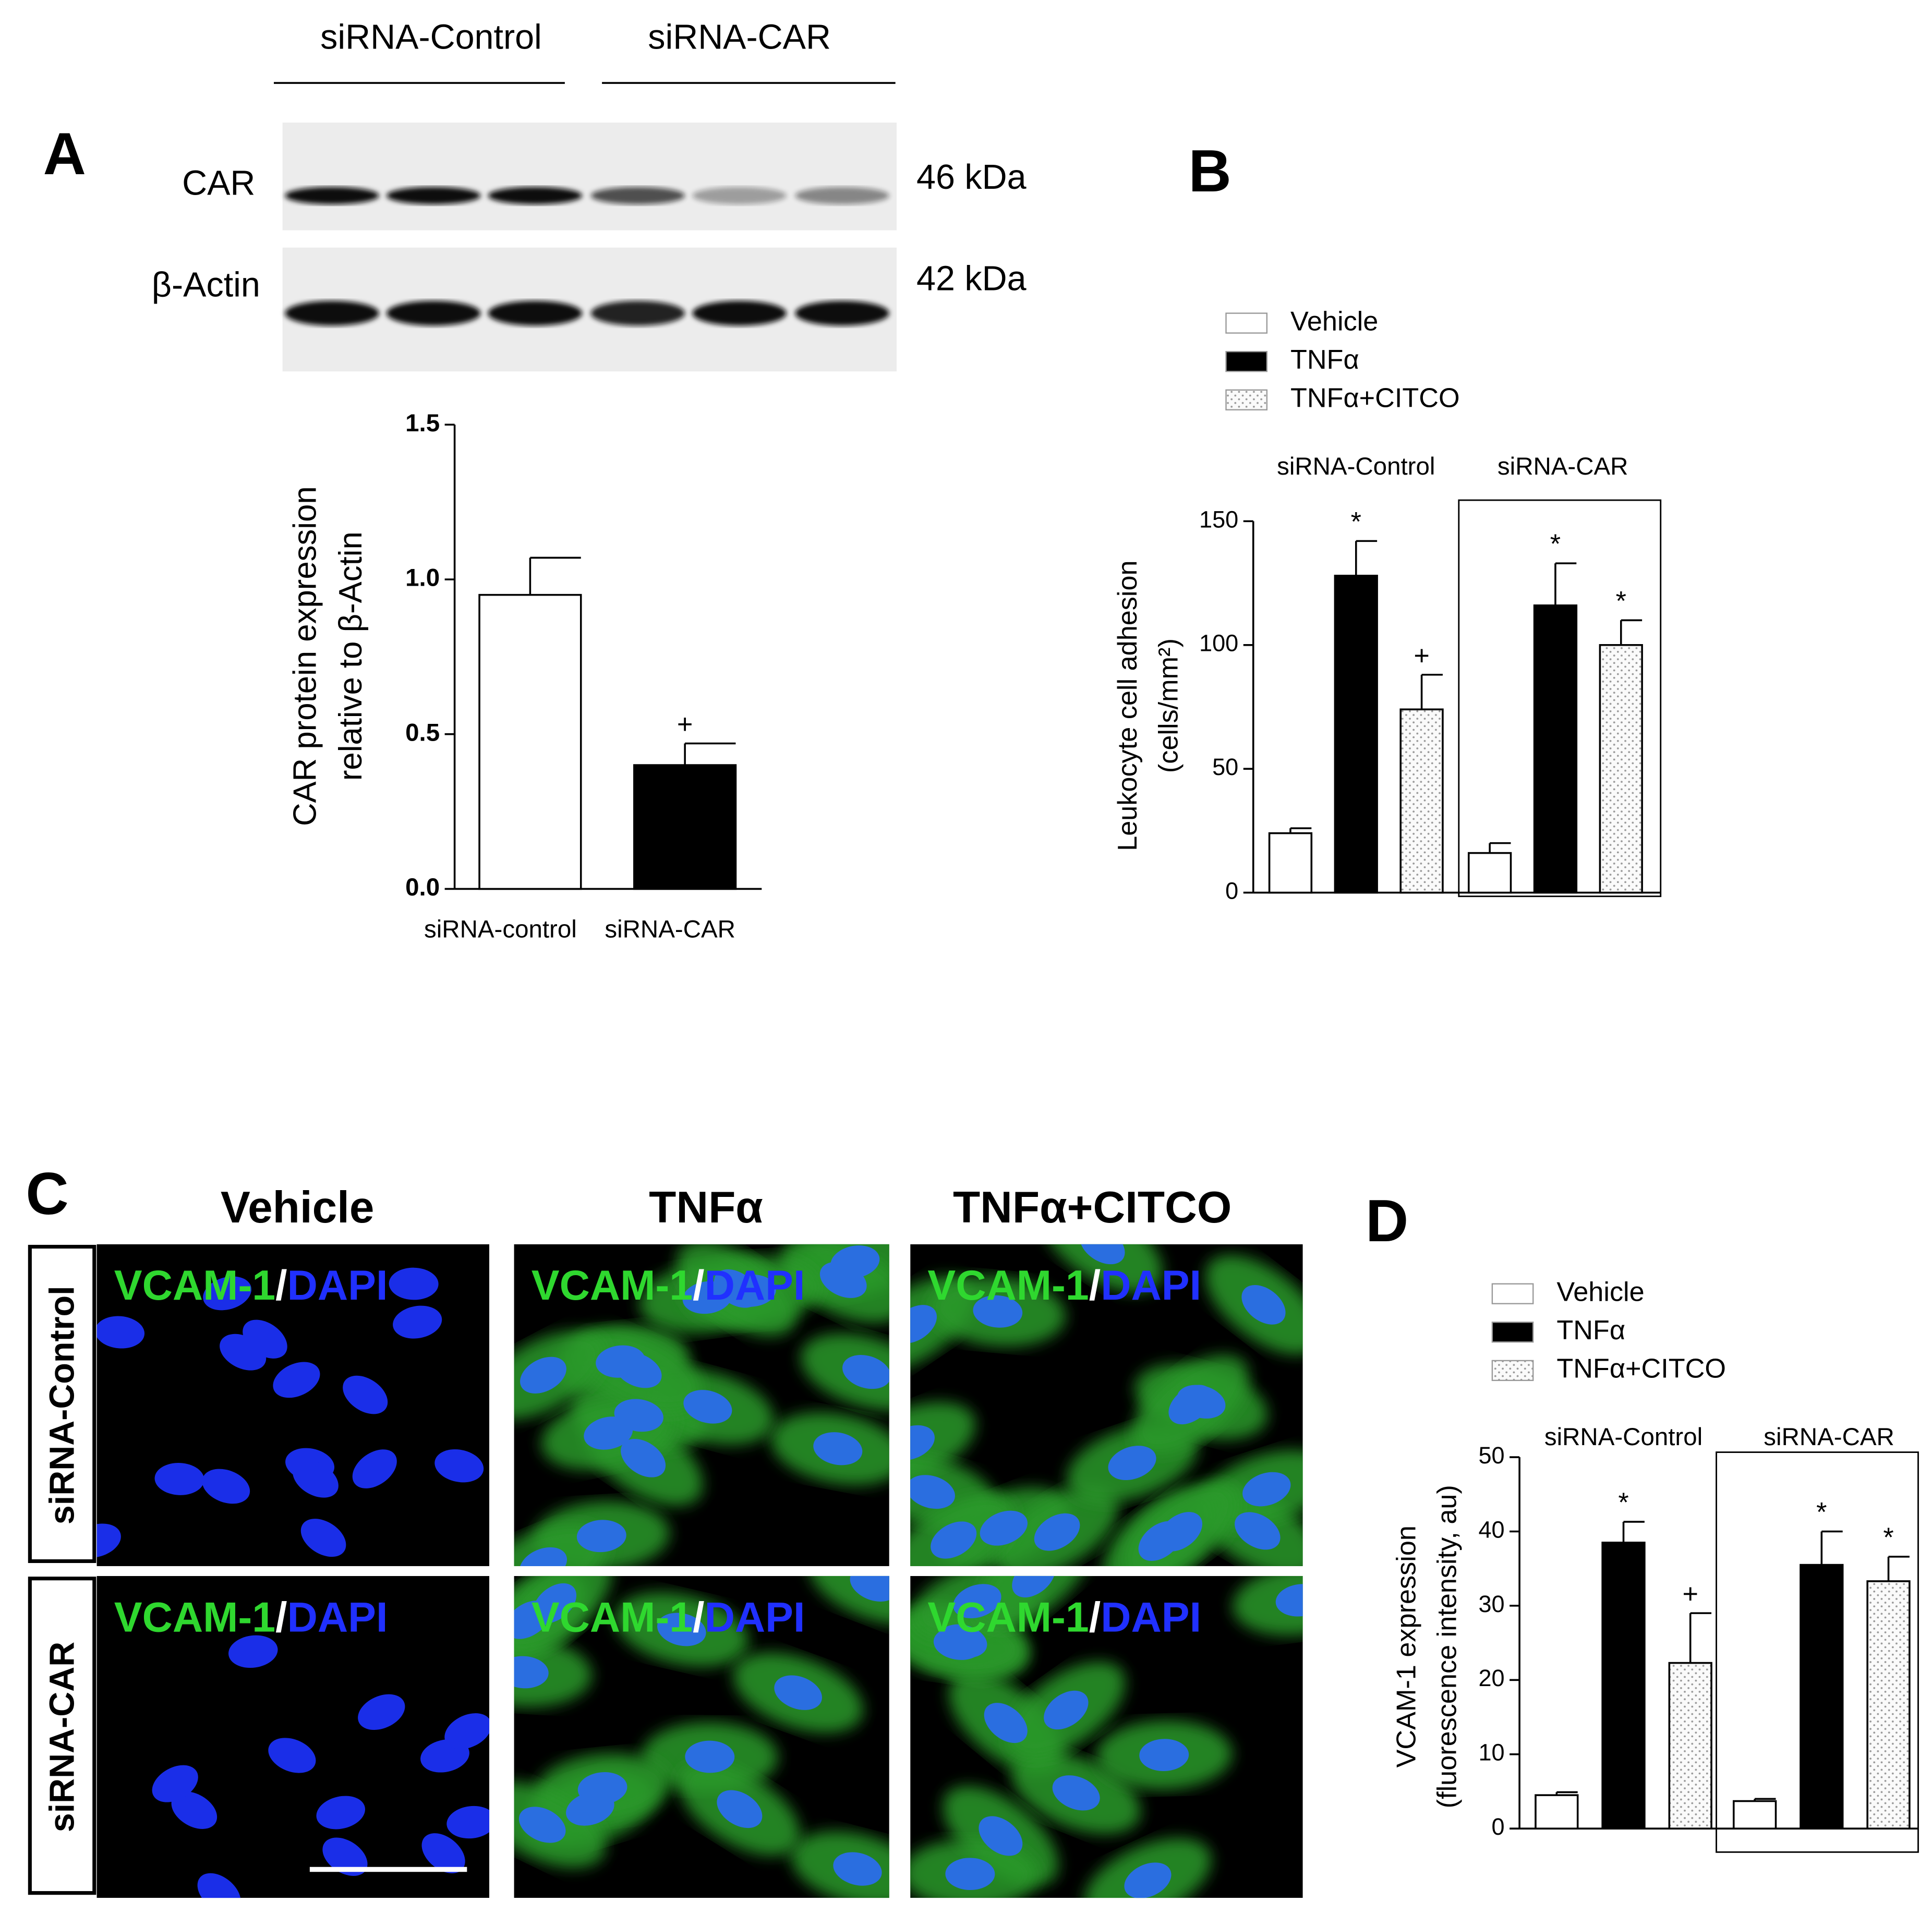 Image resolution: width=1932 pixels, height=1914 pixels. Describe the element at coordinates (1092, 1207) in the screenshot. I see `column-title: TNFα+CITCO` at that location.